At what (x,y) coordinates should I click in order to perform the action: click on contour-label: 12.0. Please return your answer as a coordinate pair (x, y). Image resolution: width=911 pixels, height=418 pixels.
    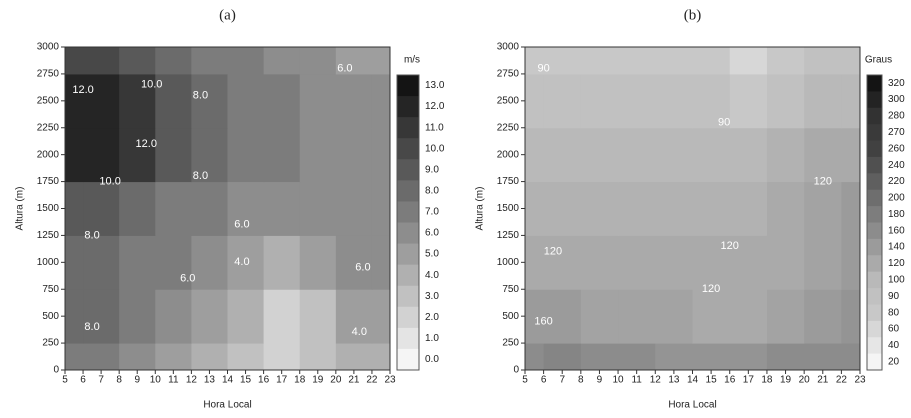
    Looking at the image, I should click on (82, 90).